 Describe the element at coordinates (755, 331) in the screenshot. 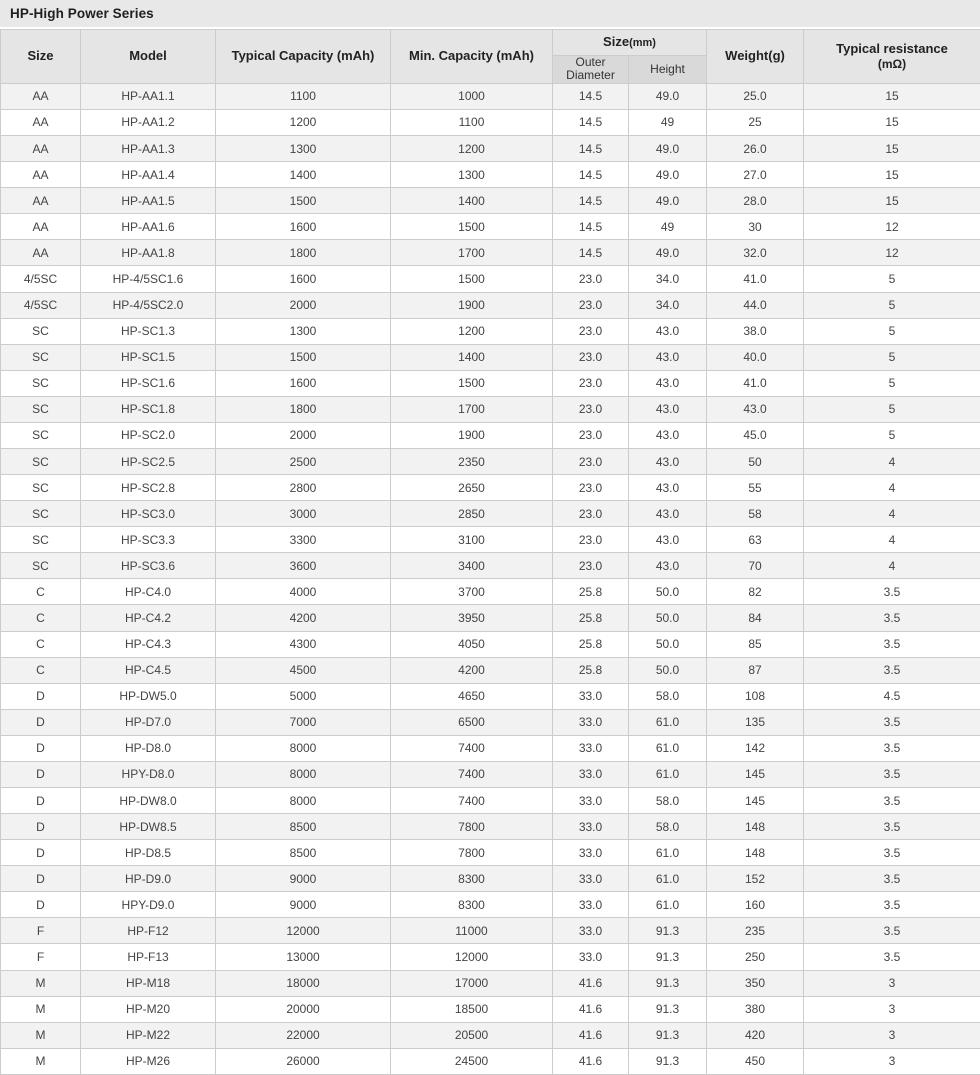

I see `cell-weight: 38.0` at that location.